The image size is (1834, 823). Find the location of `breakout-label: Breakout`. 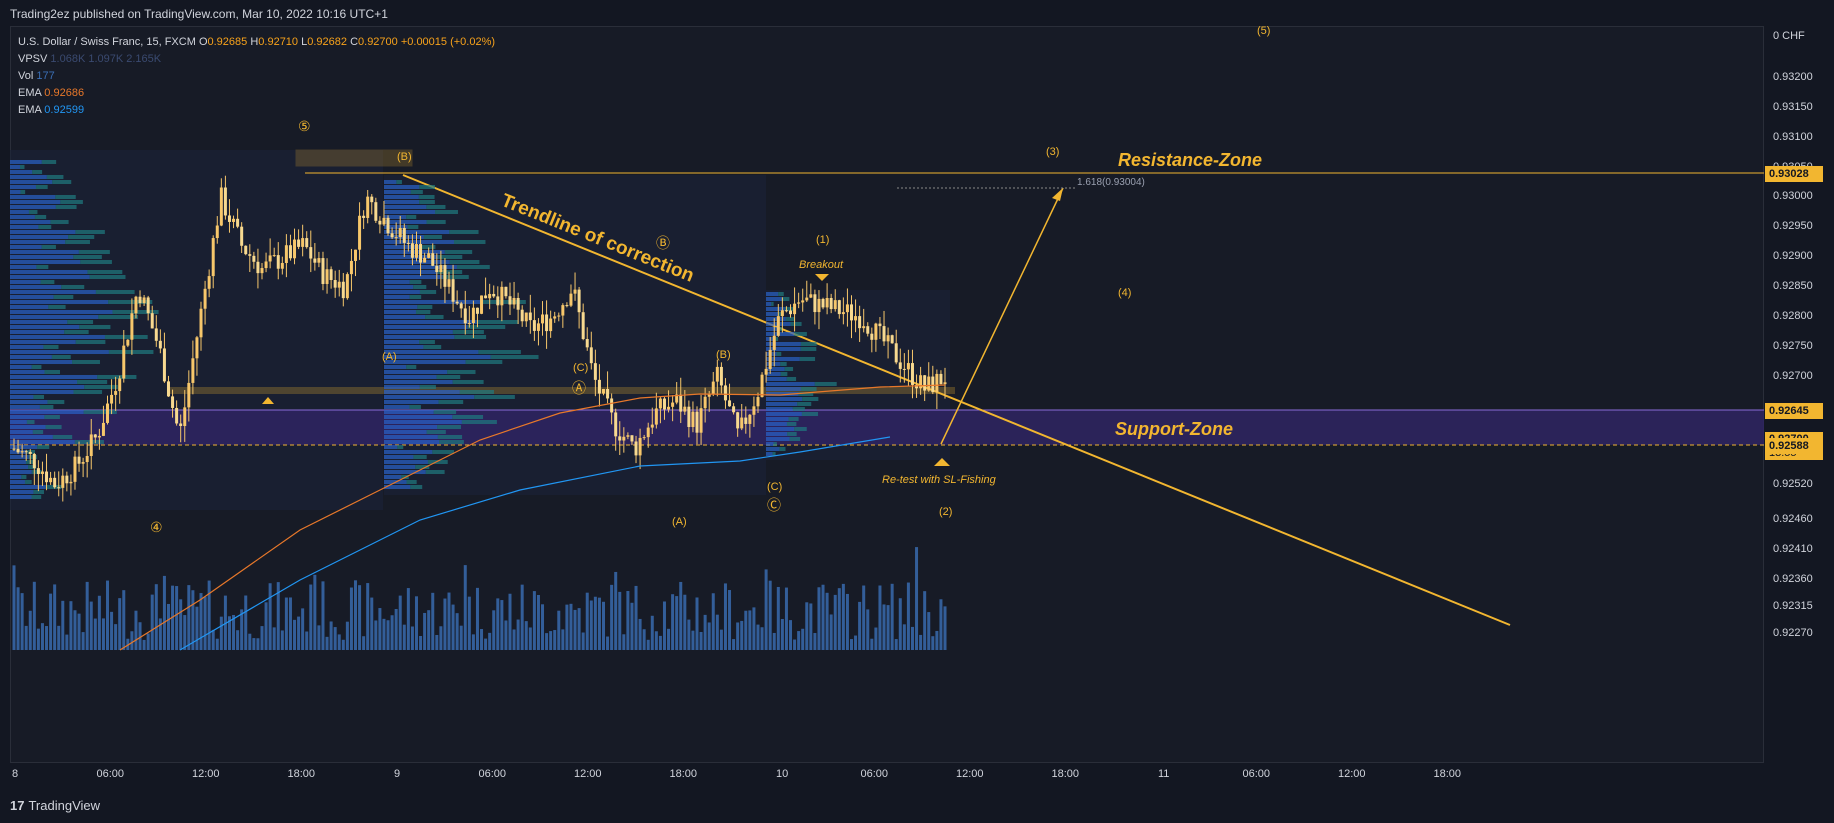

breakout-label: Breakout is located at coordinates (821, 265).